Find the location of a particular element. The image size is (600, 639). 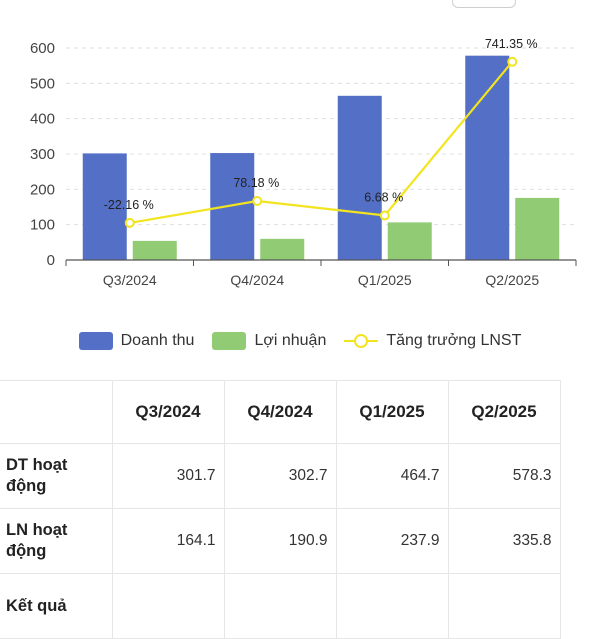

table-row: Kết quả is located at coordinates (280, 606).